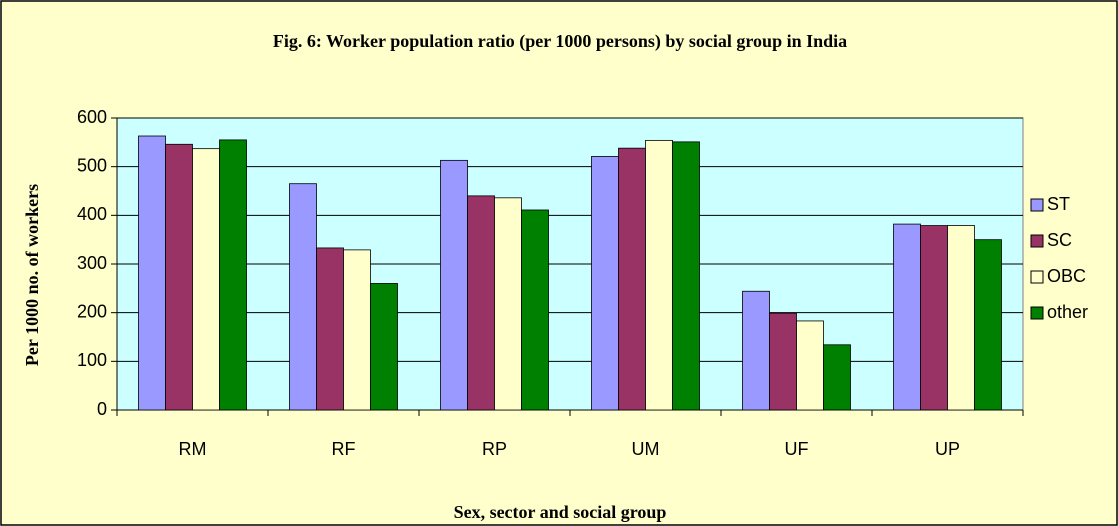 This screenshot has height=526, width=1118. What do you see at coordinates (102, 409) in the screenshot?
I see `y-tick-label: 0` at bounding box center [102, 409].